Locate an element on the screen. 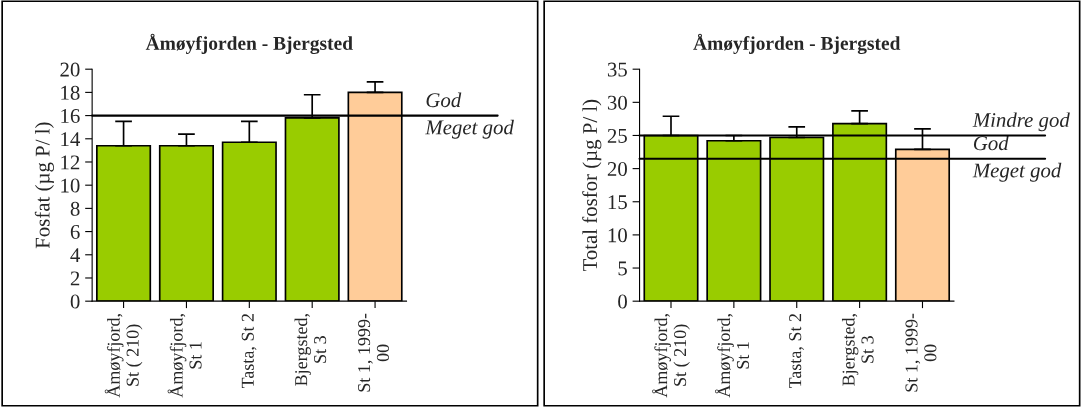 Image resolution: width=1084 pixels, height=407 pixels. y-tick-label: 25 is located at coordinates (617, 135).